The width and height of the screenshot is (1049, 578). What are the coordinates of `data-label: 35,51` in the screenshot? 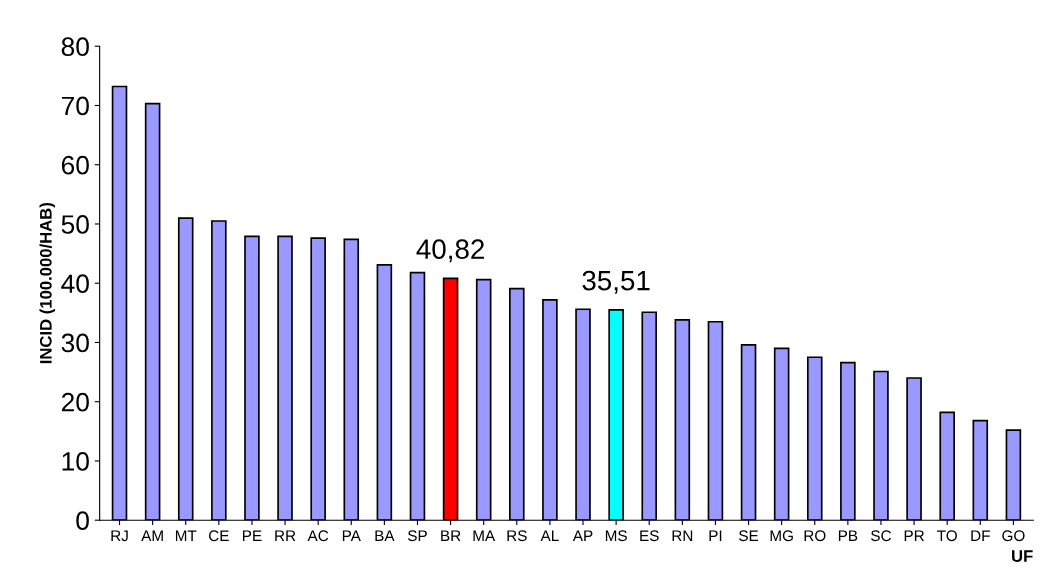 It's located at (616, 282).